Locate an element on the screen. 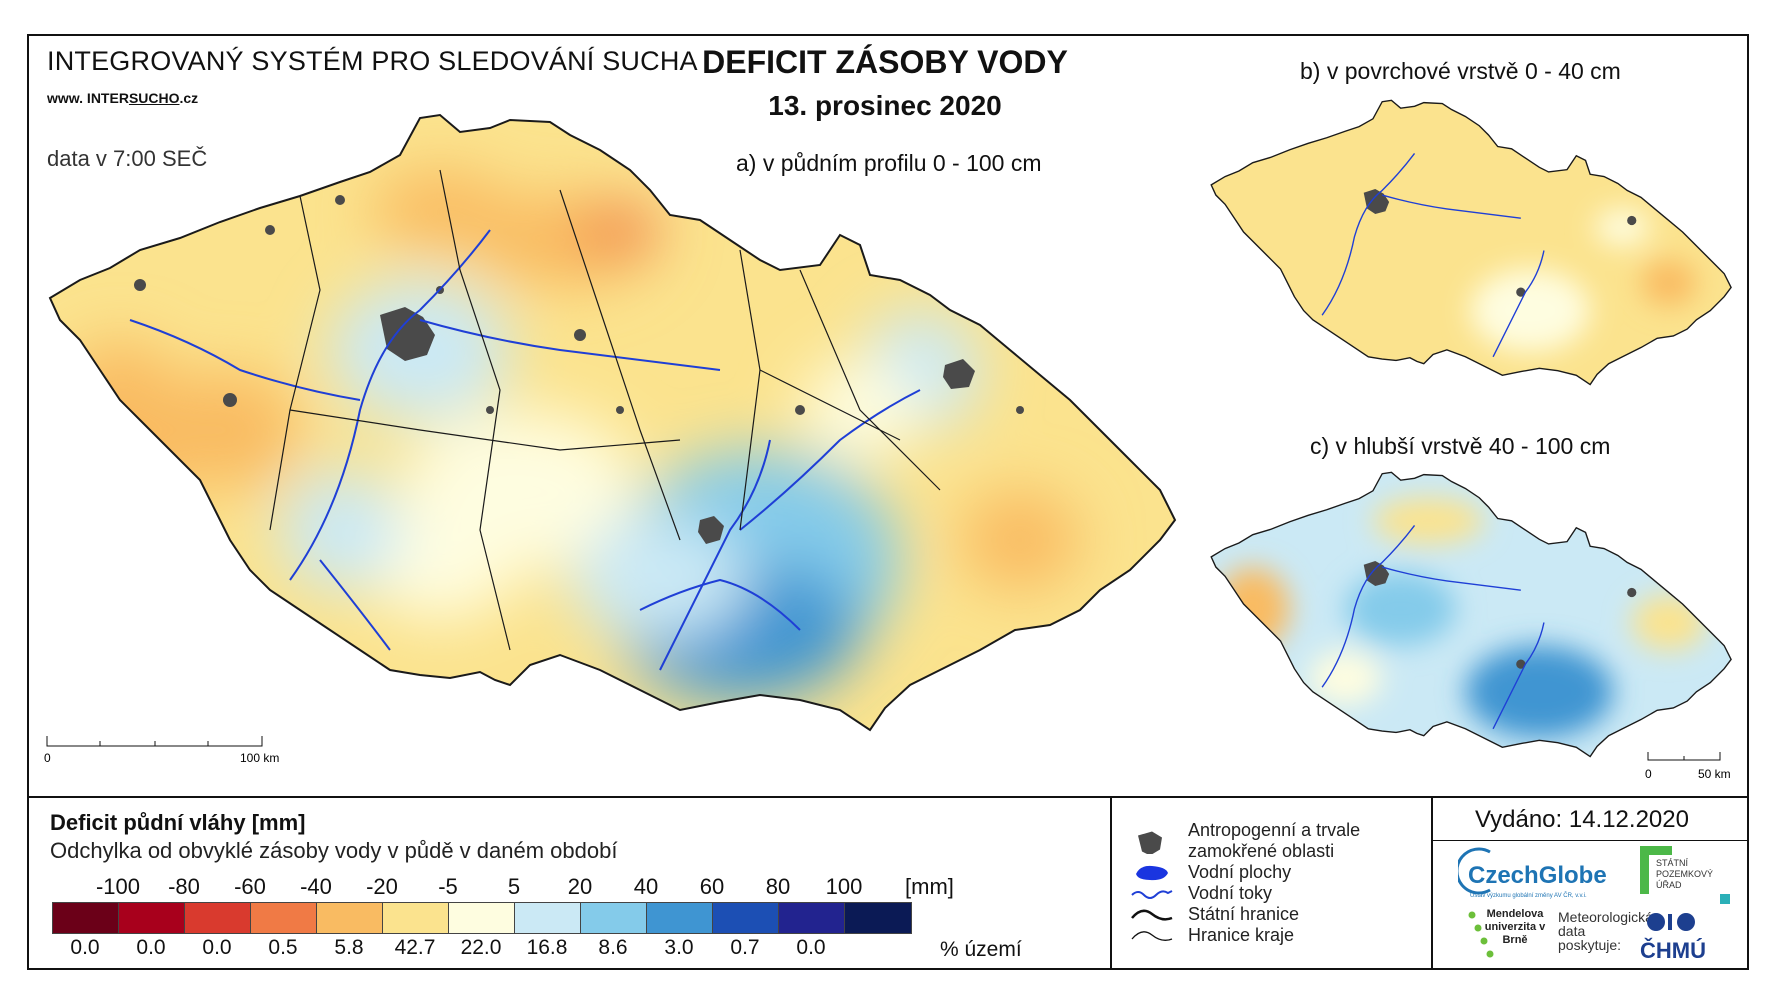 This screenshot has height=1003, width=1772. legend-percent: 5.8 is located at coordinates (349, 947).